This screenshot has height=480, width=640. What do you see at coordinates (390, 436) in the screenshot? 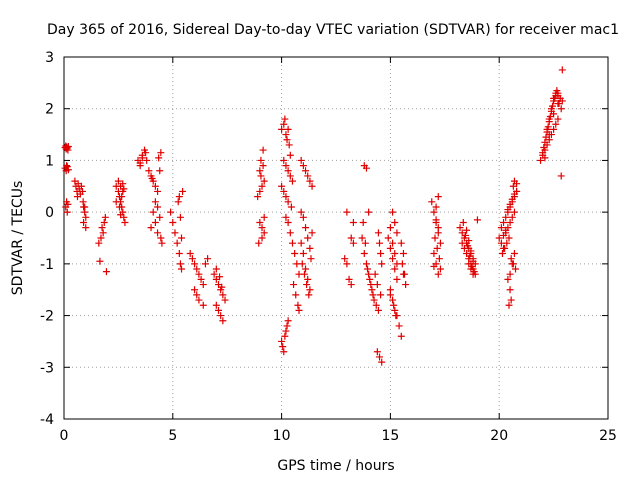
I see `x-tick-label: 15` at bounding box center [390, 436].